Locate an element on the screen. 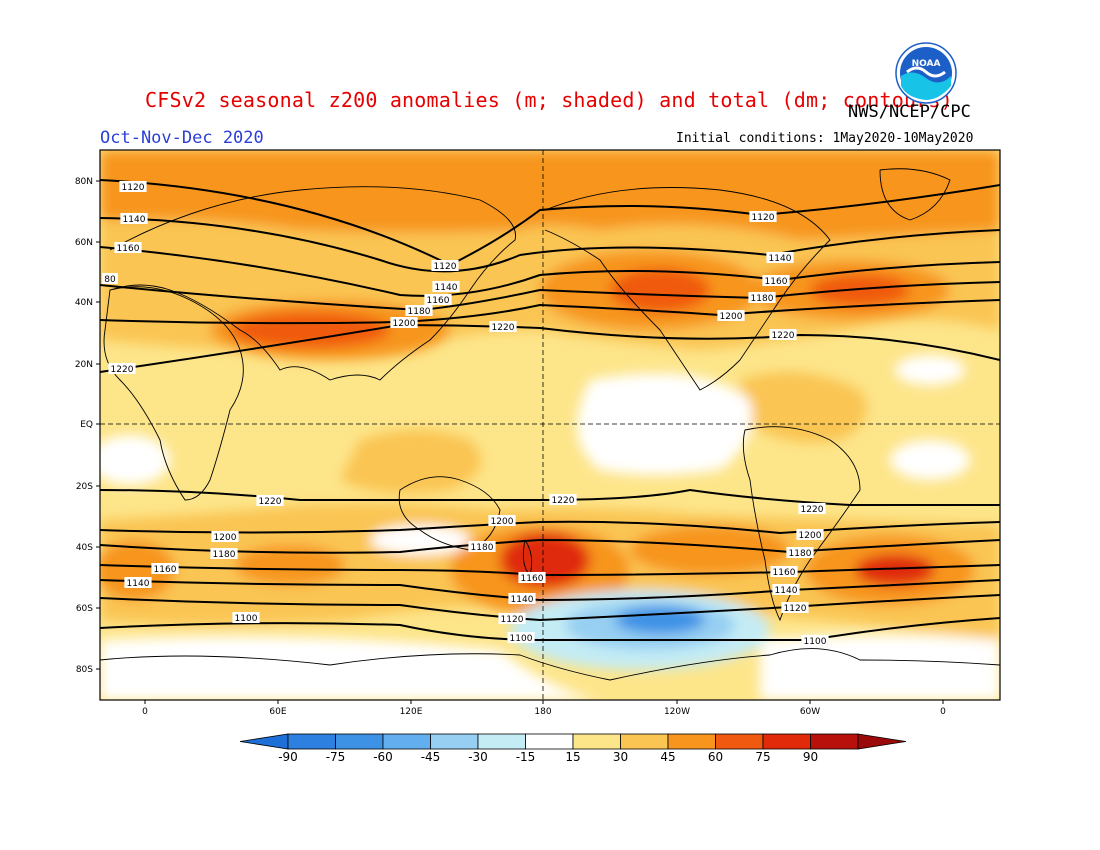 Image resolution: width=1100 pixels, height=850 pixels. noaa-logo-text: NOAA is located at coordinates (926, 64).